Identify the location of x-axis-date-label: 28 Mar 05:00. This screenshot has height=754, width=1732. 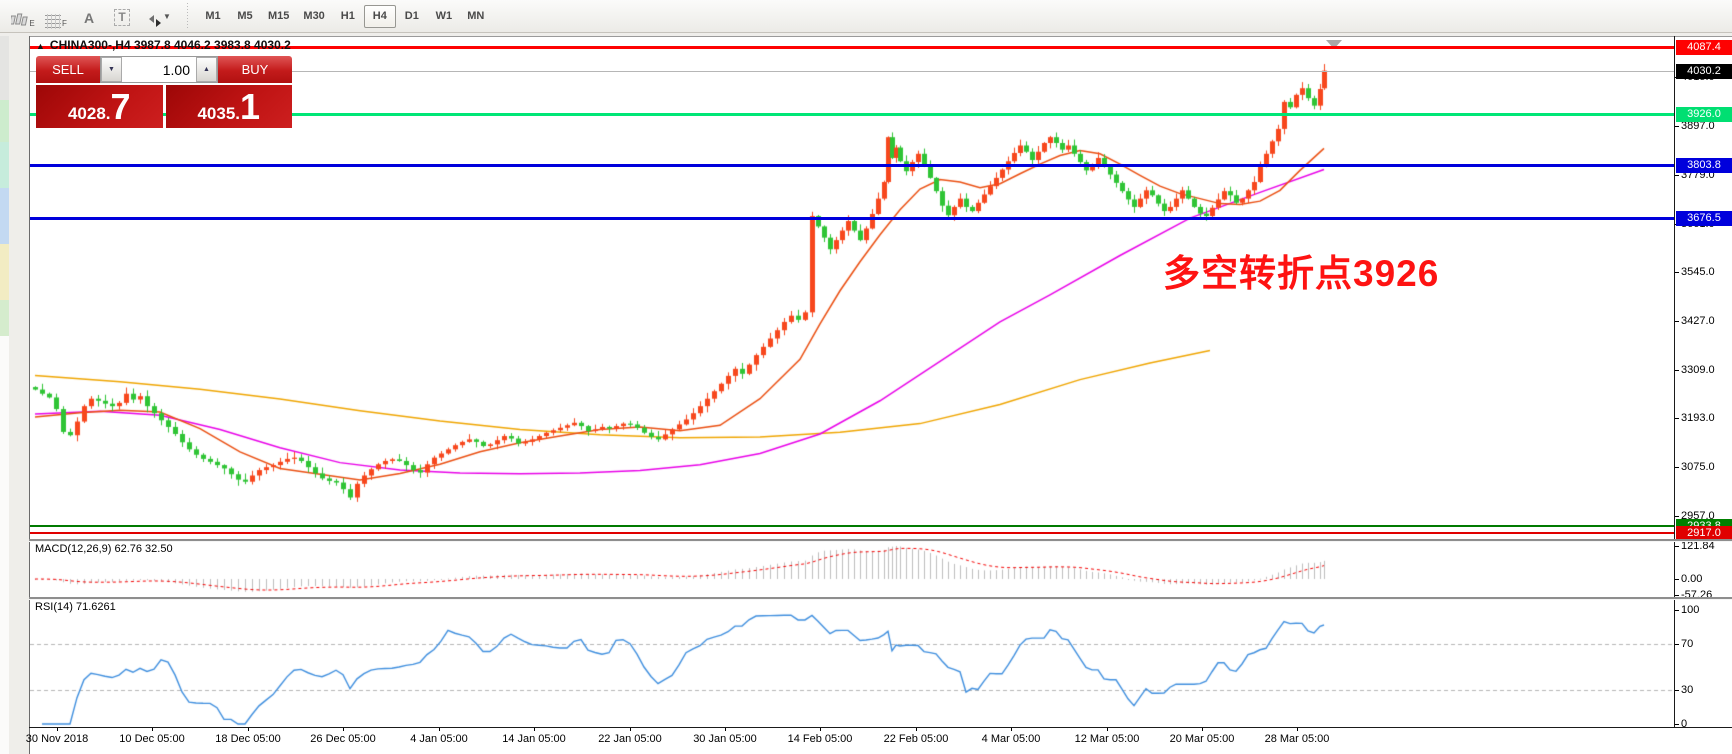
(1297, 739).